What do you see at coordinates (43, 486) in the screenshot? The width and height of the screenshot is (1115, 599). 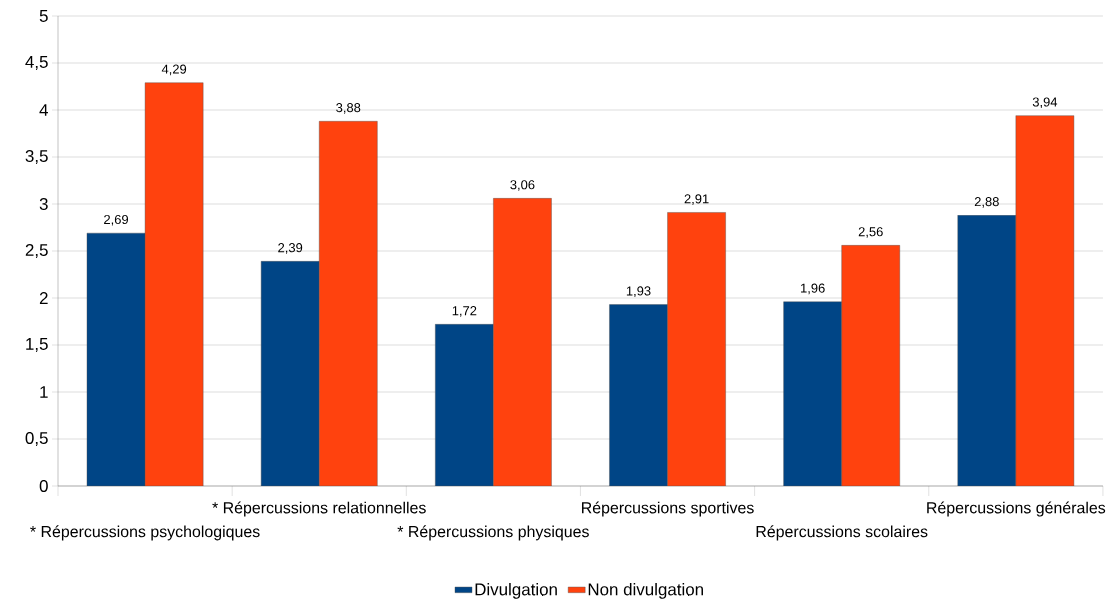 I see `y-tick-label: 0` at bounding box center [43, 486].